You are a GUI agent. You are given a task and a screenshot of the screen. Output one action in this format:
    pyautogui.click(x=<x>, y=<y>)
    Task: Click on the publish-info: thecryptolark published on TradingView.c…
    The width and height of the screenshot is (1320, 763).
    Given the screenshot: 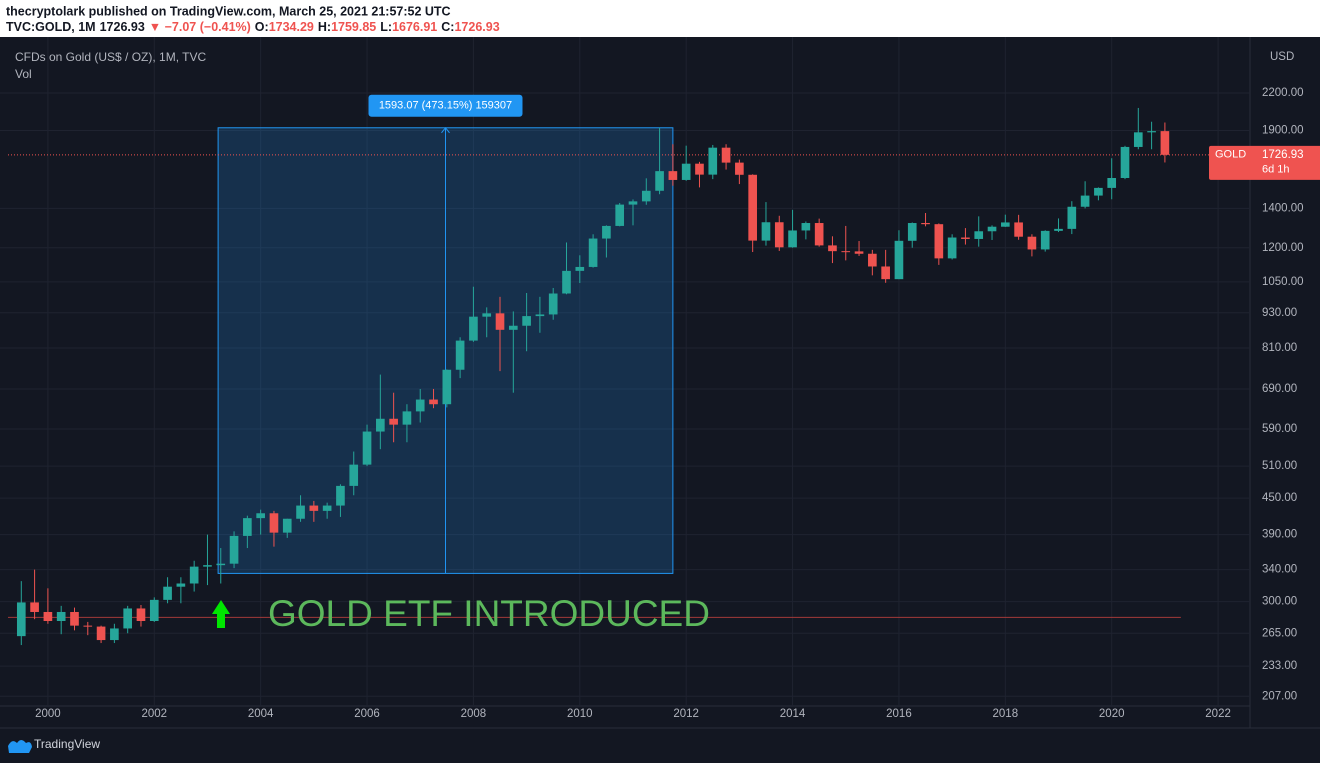 What is the action you would take?
    pyautogui.click(x=228, y=11)
    